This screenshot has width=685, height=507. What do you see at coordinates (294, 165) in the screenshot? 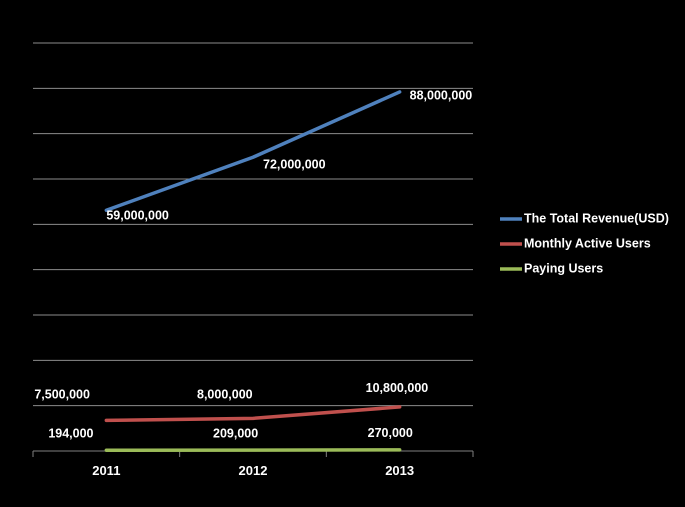
I see `data-label: 72,000,000` at bounding box center [294, 165].